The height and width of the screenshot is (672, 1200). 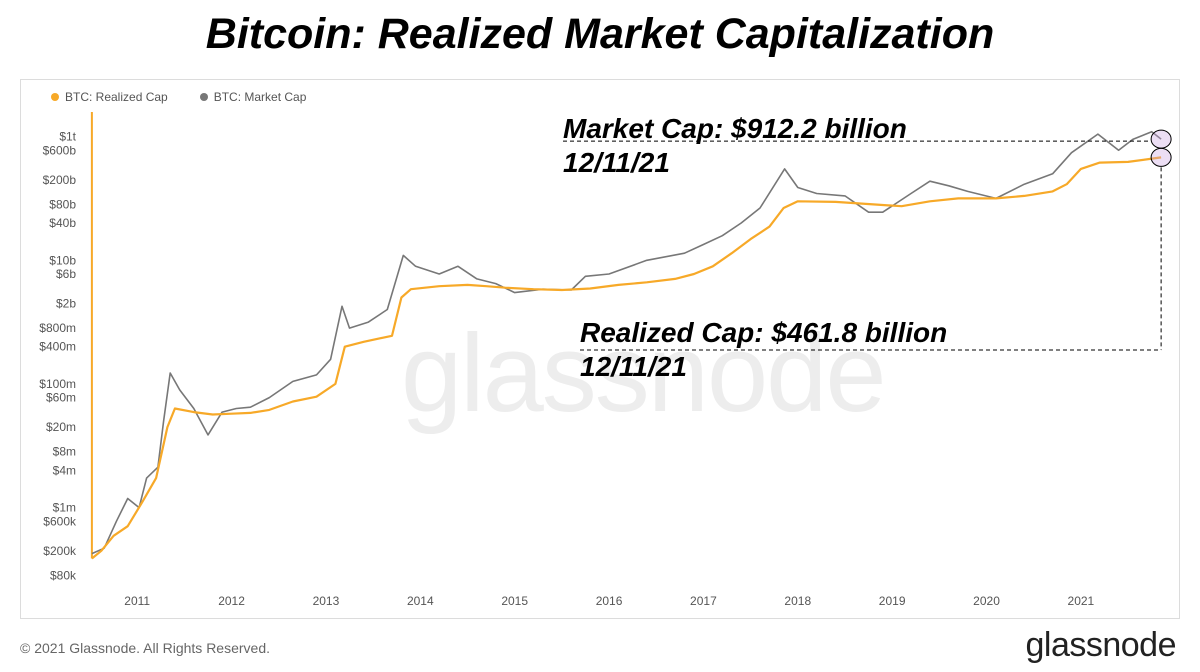 I want to click on x-tick-label: 2014, so click(x=420, y=601).